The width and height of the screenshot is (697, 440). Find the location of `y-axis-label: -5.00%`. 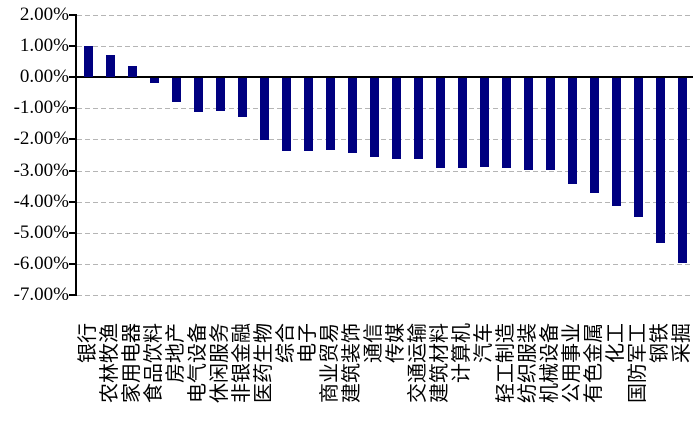

y-axis-label: -5.00% is located at coordinates (41, 232).